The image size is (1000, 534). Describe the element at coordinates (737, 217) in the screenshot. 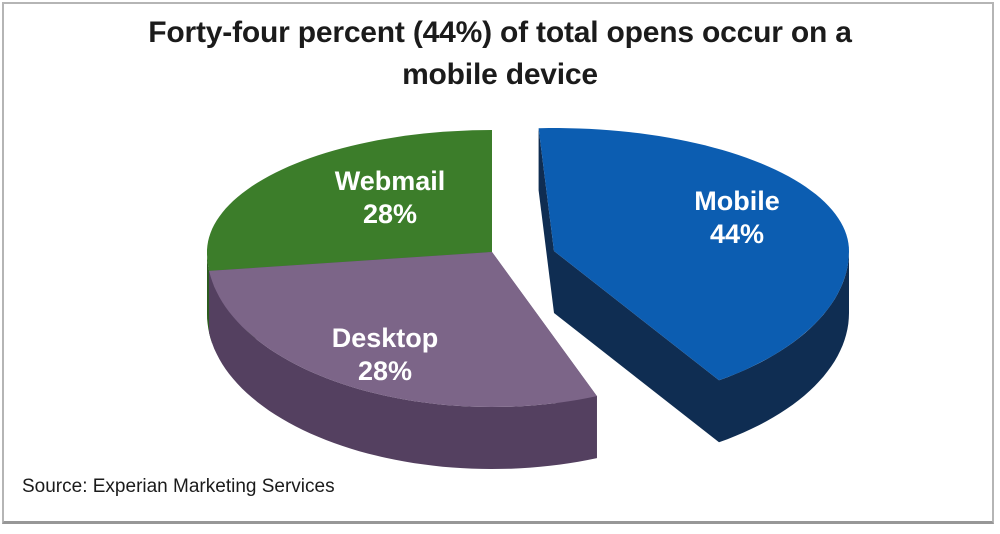

I see `slice-label-mobile: Mobile 44%` at that location.